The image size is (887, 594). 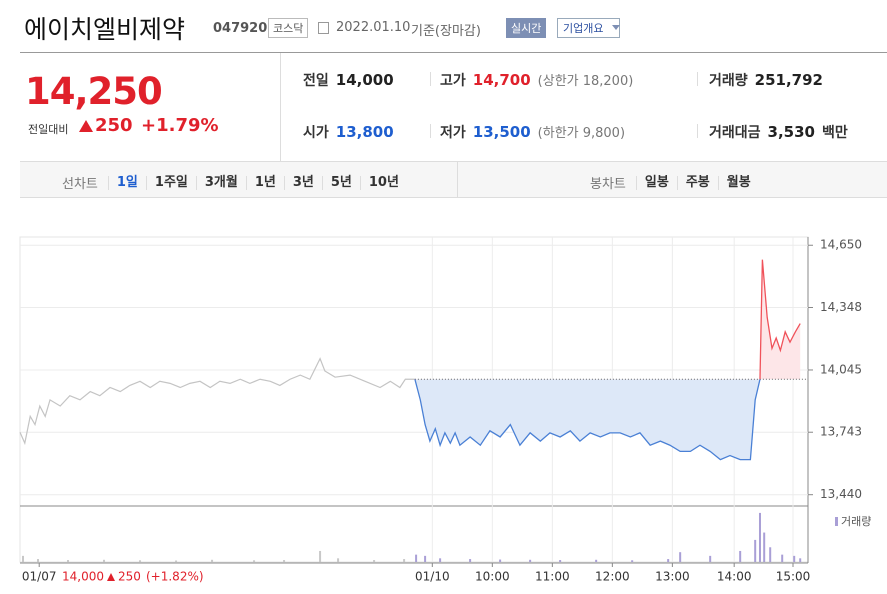 What do you see at coordinates (585, 81) in the screenshot?
I see `stat-note: (상한가 18,200)` at bounding box center [585, 81].